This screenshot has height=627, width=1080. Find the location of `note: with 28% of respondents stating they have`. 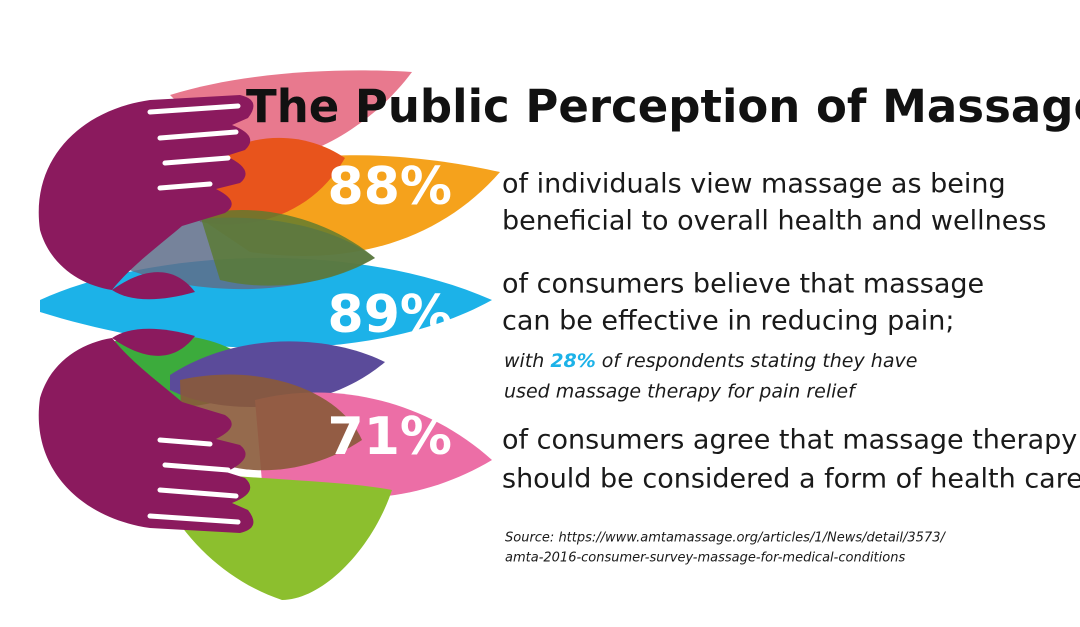

note: with 28% of respondents stating they have is located at coordinates (710, 361).